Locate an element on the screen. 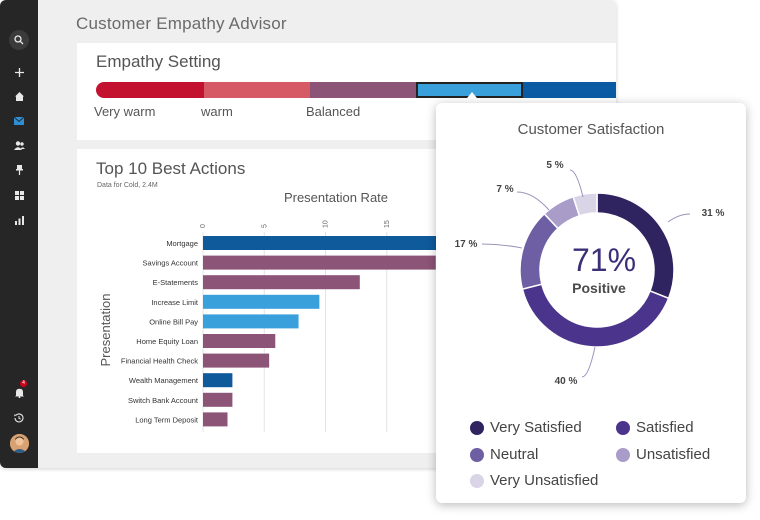 The width and height of the screenshot is (760, 520). x-tick-label: 10 is located at coordinates (326, 224).